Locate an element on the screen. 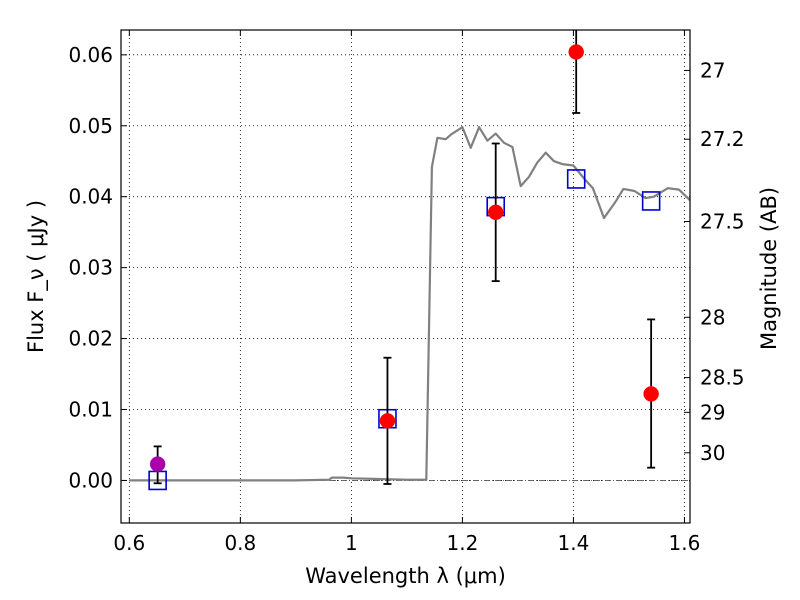 Image resolution: width=800 pixels, height=600 pixels. y-tick-label: 0.01 is located at coordinates (90, 410).